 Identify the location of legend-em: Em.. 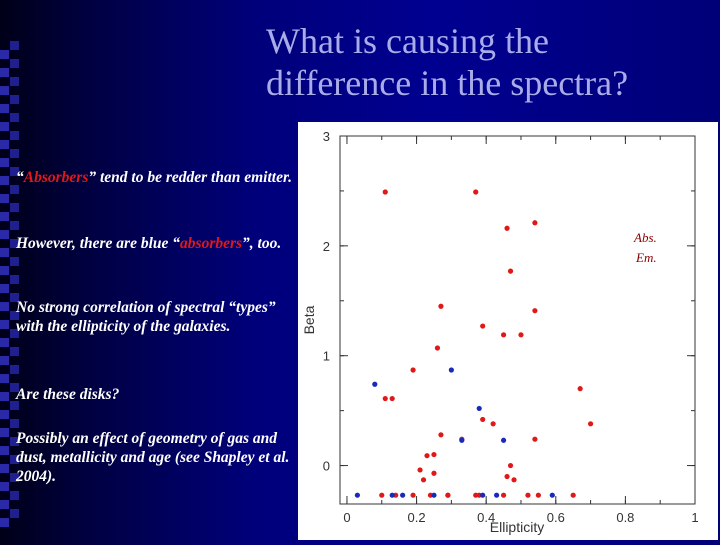
(646, 257).